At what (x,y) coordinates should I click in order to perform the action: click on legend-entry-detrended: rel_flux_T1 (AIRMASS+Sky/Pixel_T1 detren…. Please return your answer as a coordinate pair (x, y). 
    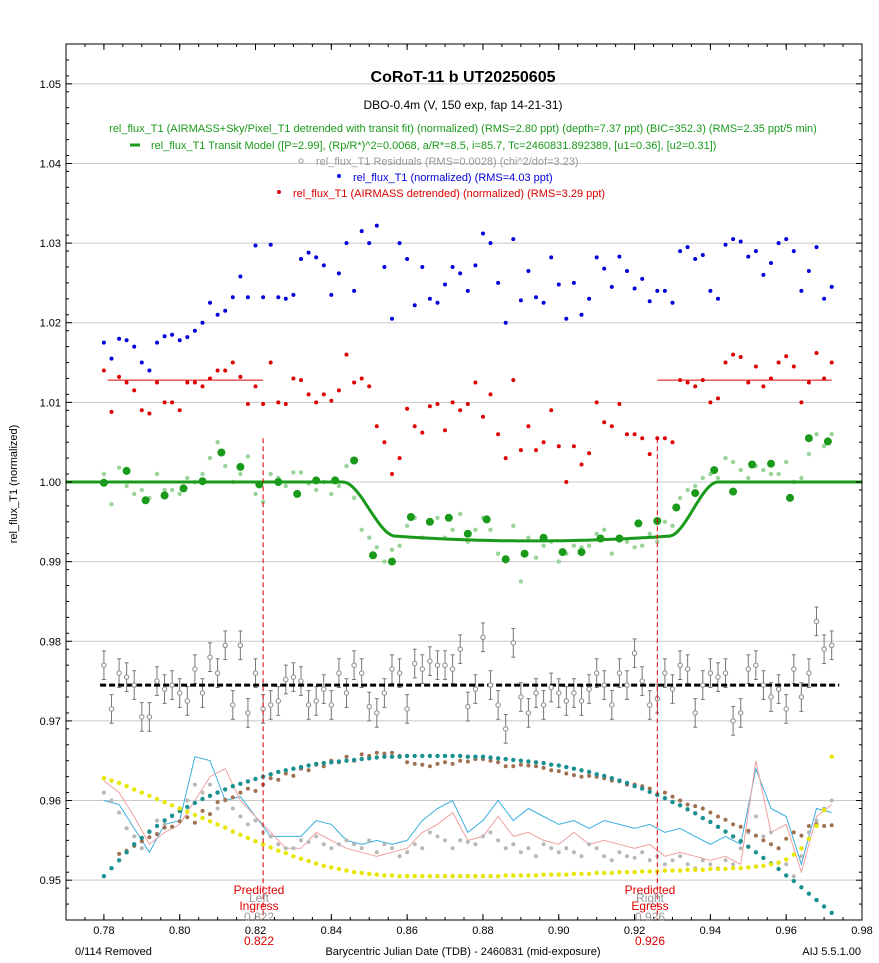
    Looking at the image, I should click on (463, 129).